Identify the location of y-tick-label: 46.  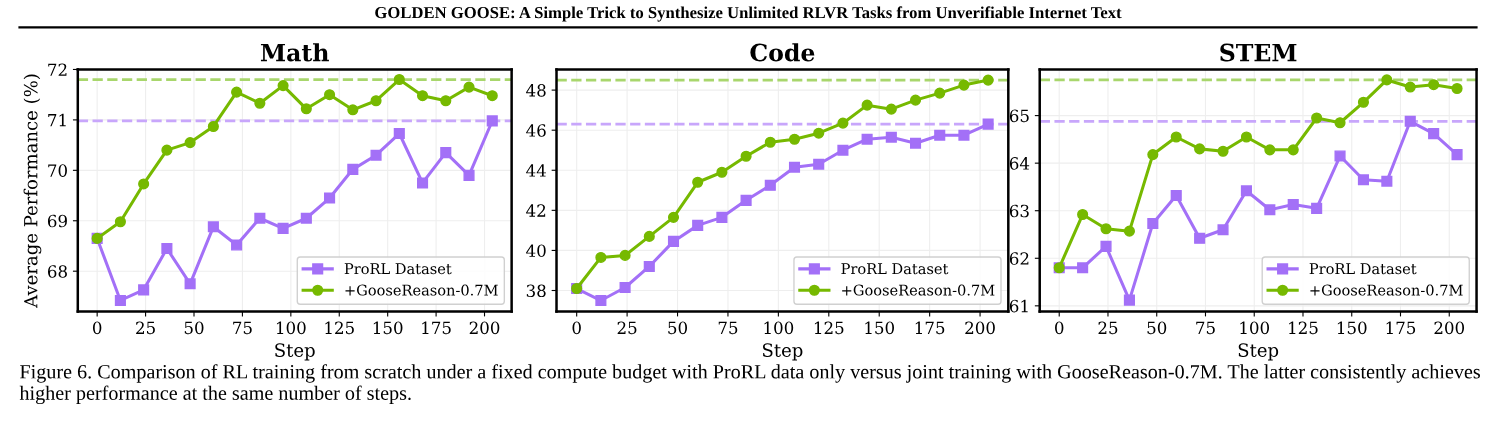
(536, 130).